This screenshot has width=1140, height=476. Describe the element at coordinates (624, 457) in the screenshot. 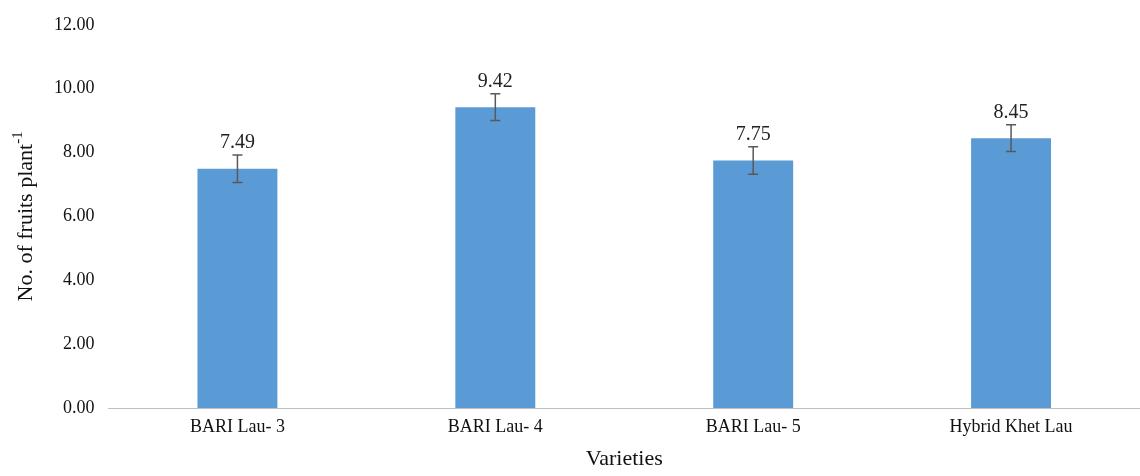

I see `x-axis-title: Varieties` at that location.